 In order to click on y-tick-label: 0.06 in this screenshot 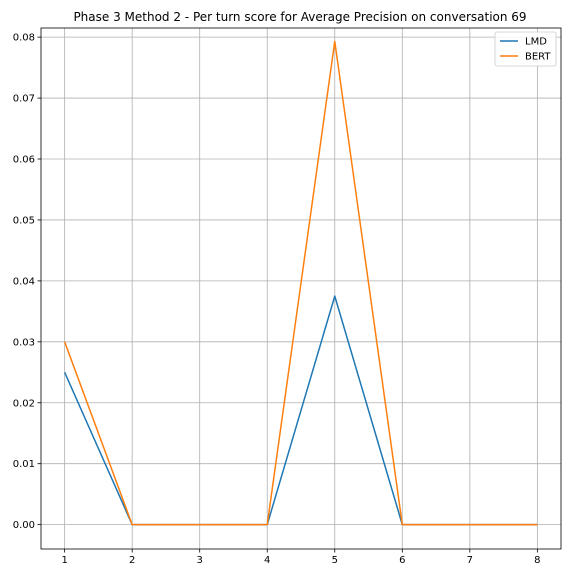, I will do `click(24, 160)`.